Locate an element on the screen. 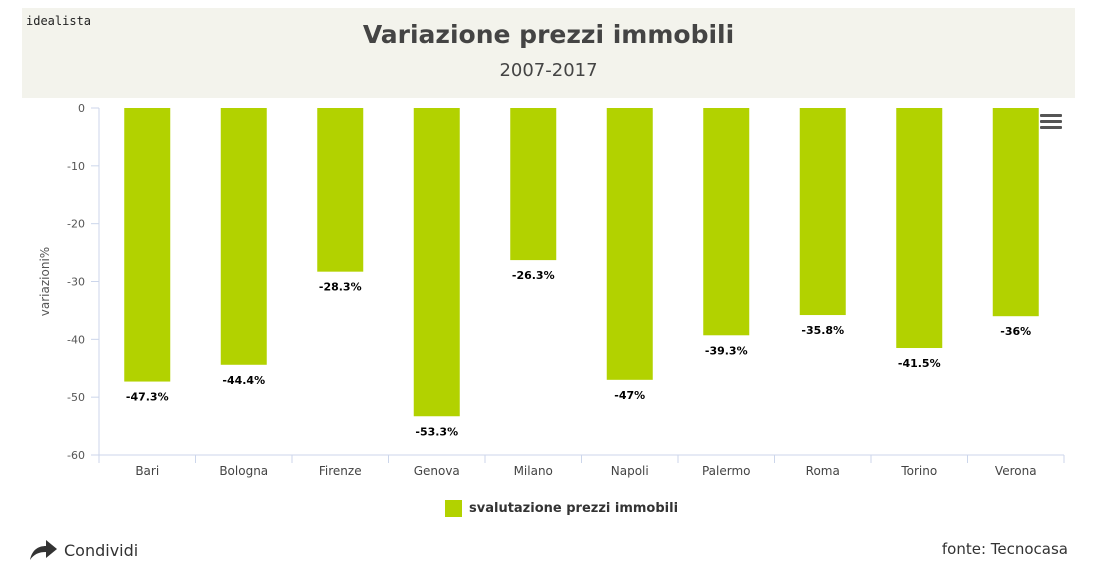  y-tick-label: -10 is located at coordinates (76, 166).